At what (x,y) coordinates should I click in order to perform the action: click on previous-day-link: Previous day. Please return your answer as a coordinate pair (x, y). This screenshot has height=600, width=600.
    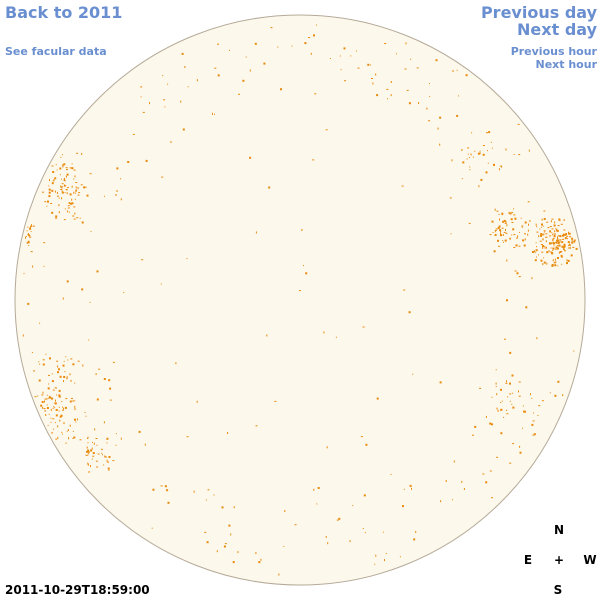
    Looking at the image, I should click on (538, 12).